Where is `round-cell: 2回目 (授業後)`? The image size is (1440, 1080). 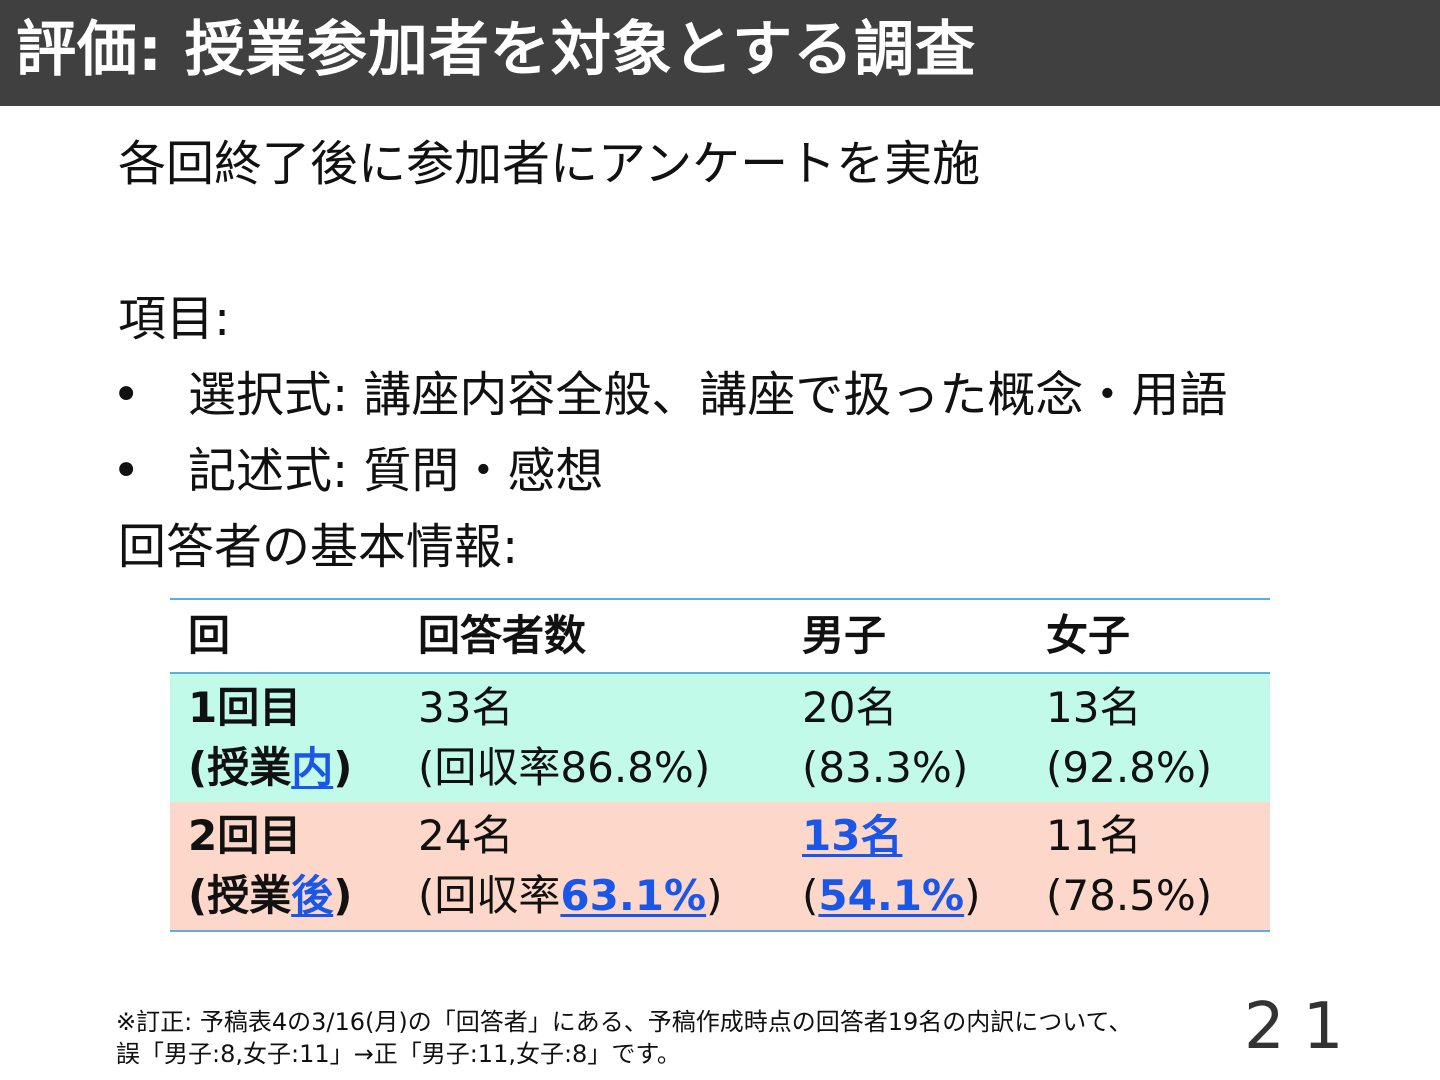 round-cell: 2回目 (授業後) is located at coordinates (270, 866).